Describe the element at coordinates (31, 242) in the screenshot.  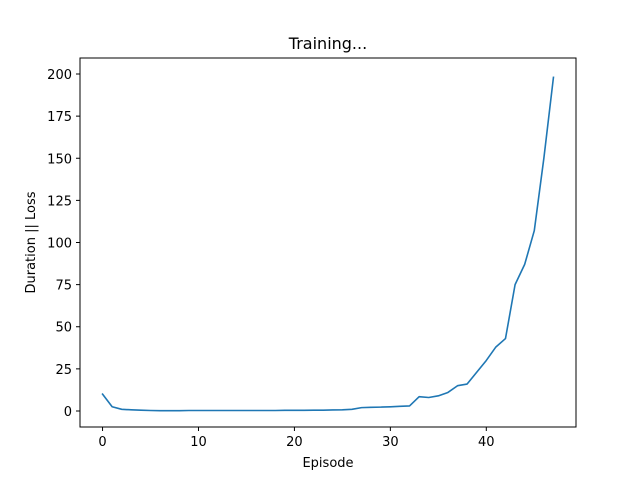
I see `y-axis-label: Duration || Loss` at that location.